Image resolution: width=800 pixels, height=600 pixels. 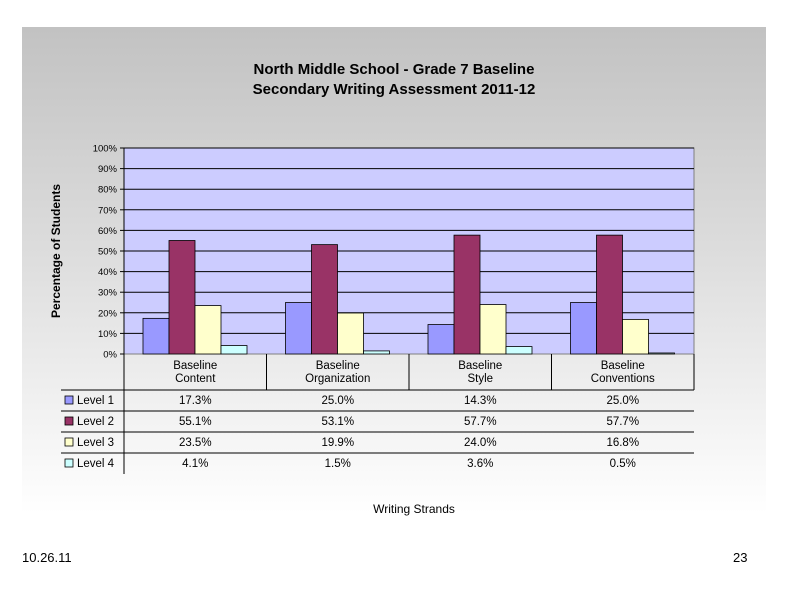 What do you see at coordinates (480, 401) in the screenshot?
I see `data-label: 14.3%` at bounding box center [480, 401].